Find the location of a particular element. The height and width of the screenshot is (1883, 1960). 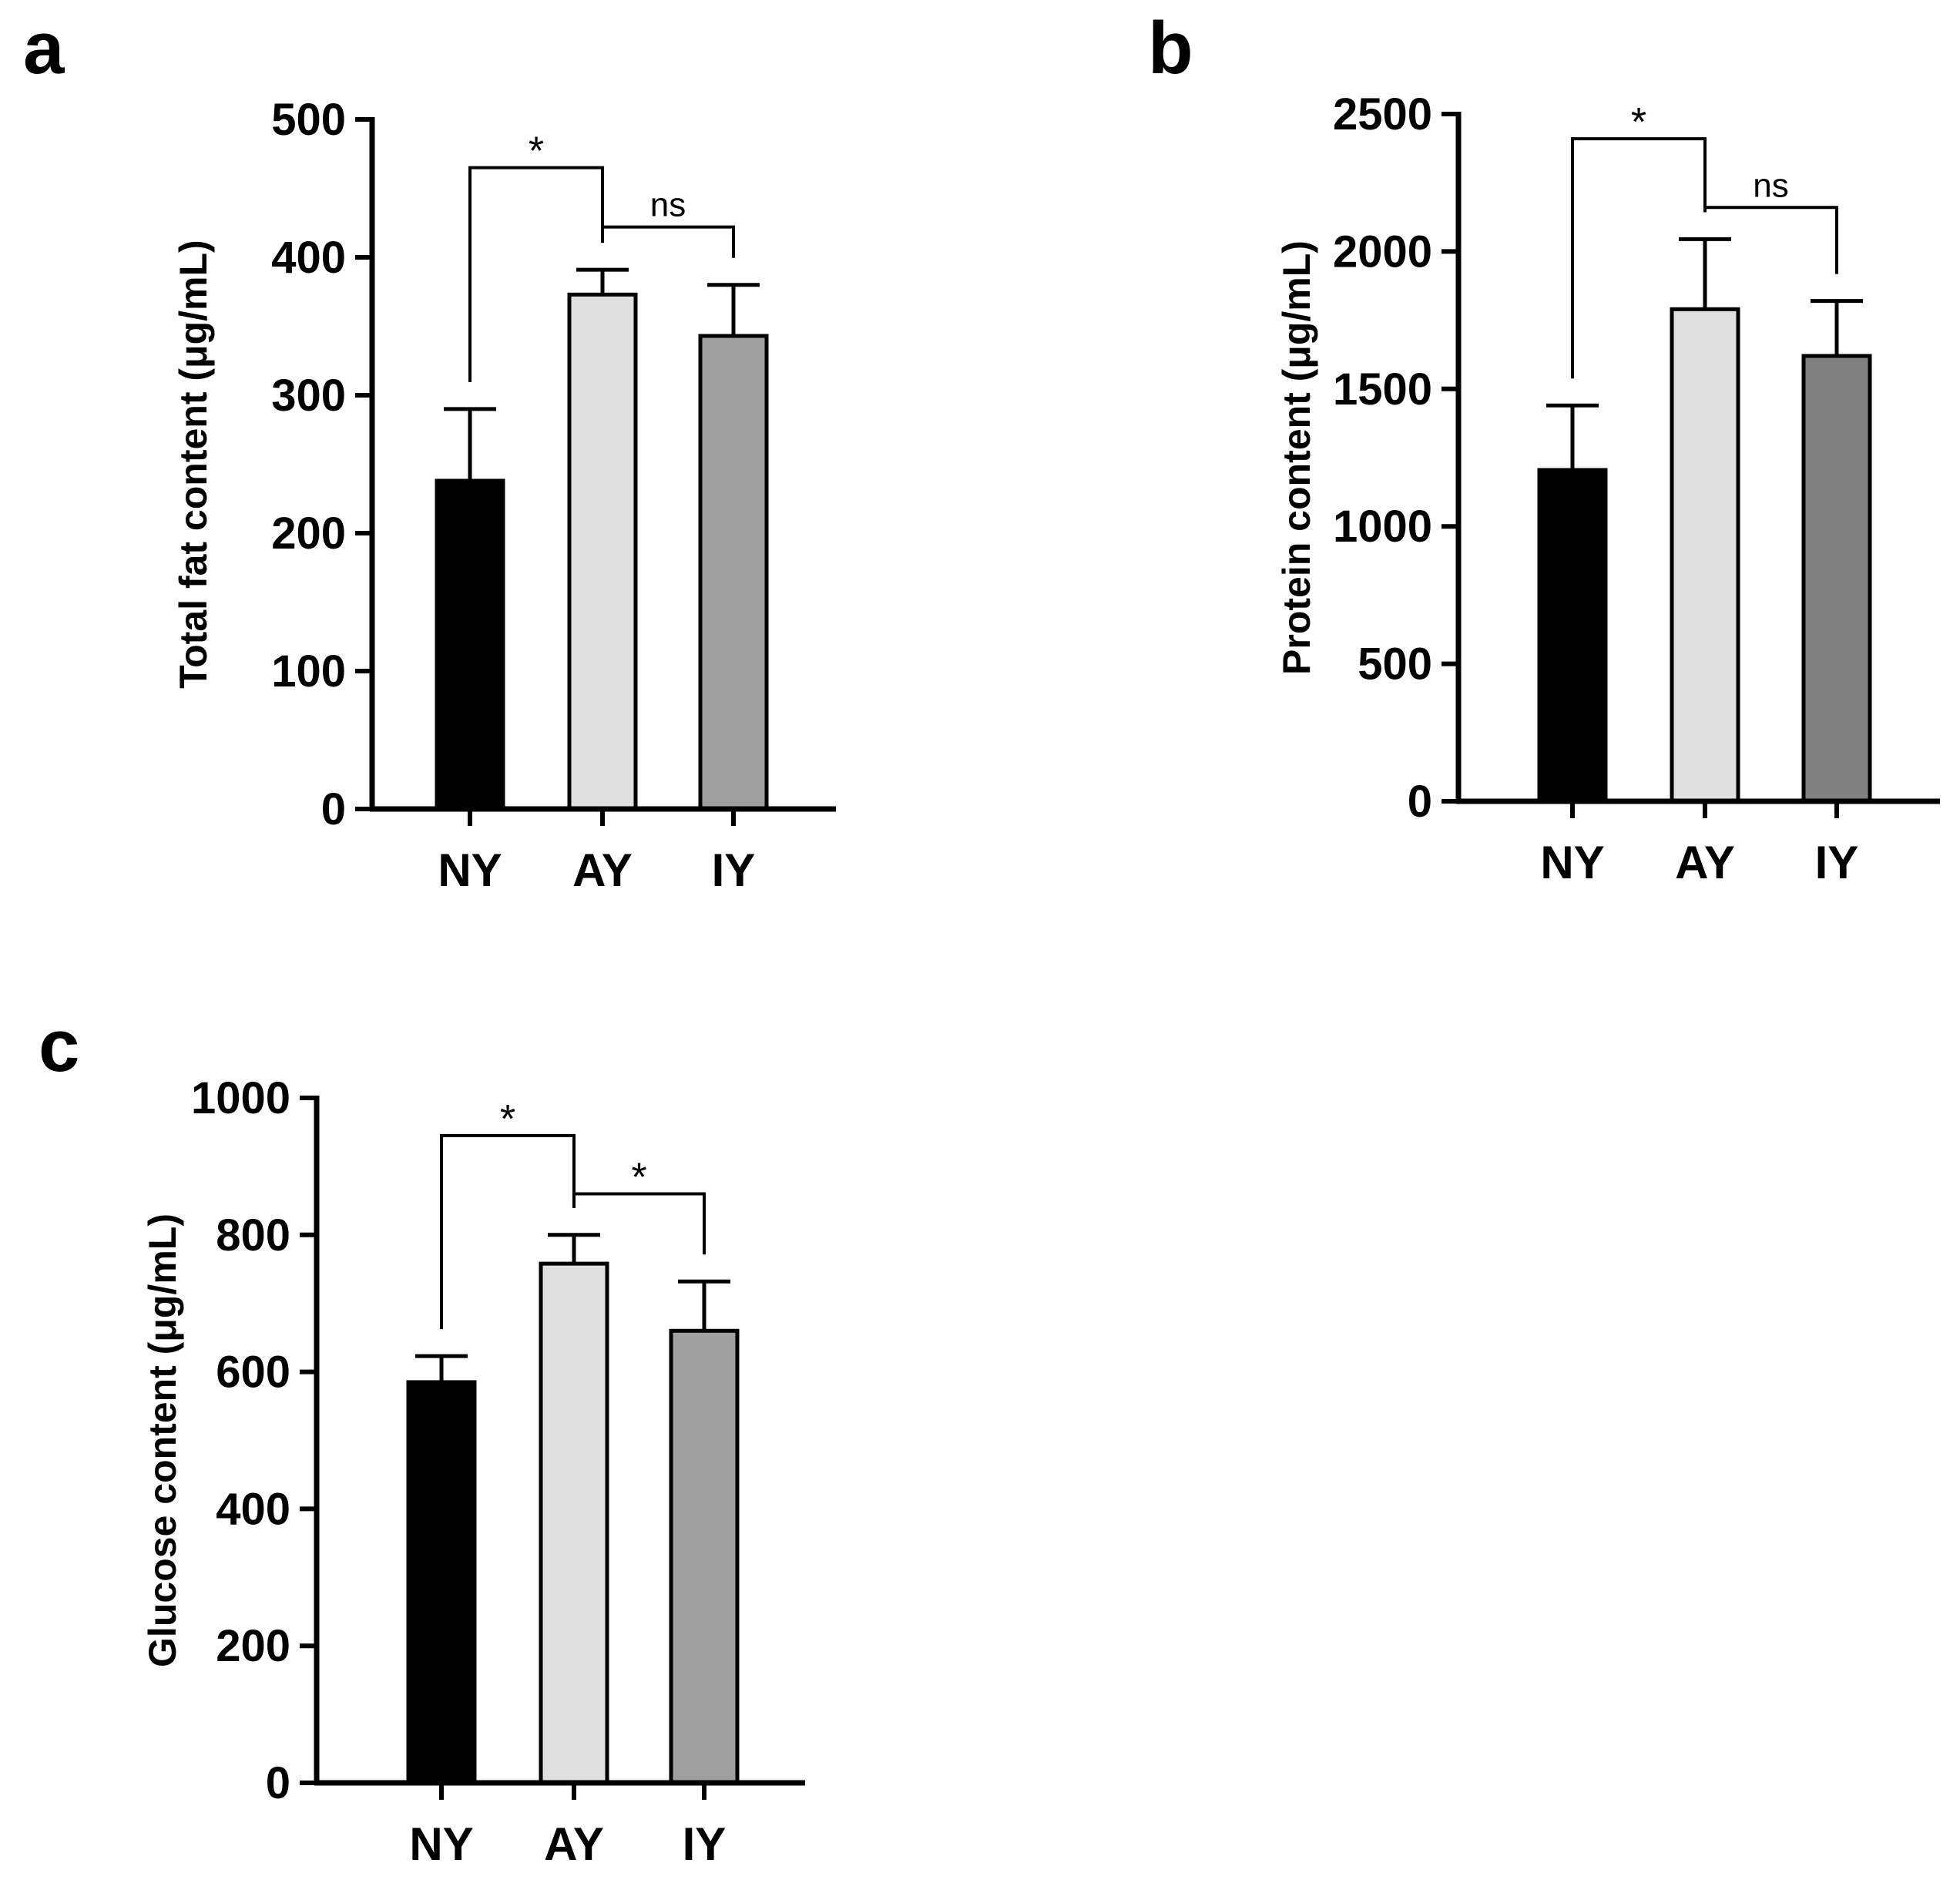

y-axis-title: Total fat content (μg/mL) is located at coordinates (194, 464).